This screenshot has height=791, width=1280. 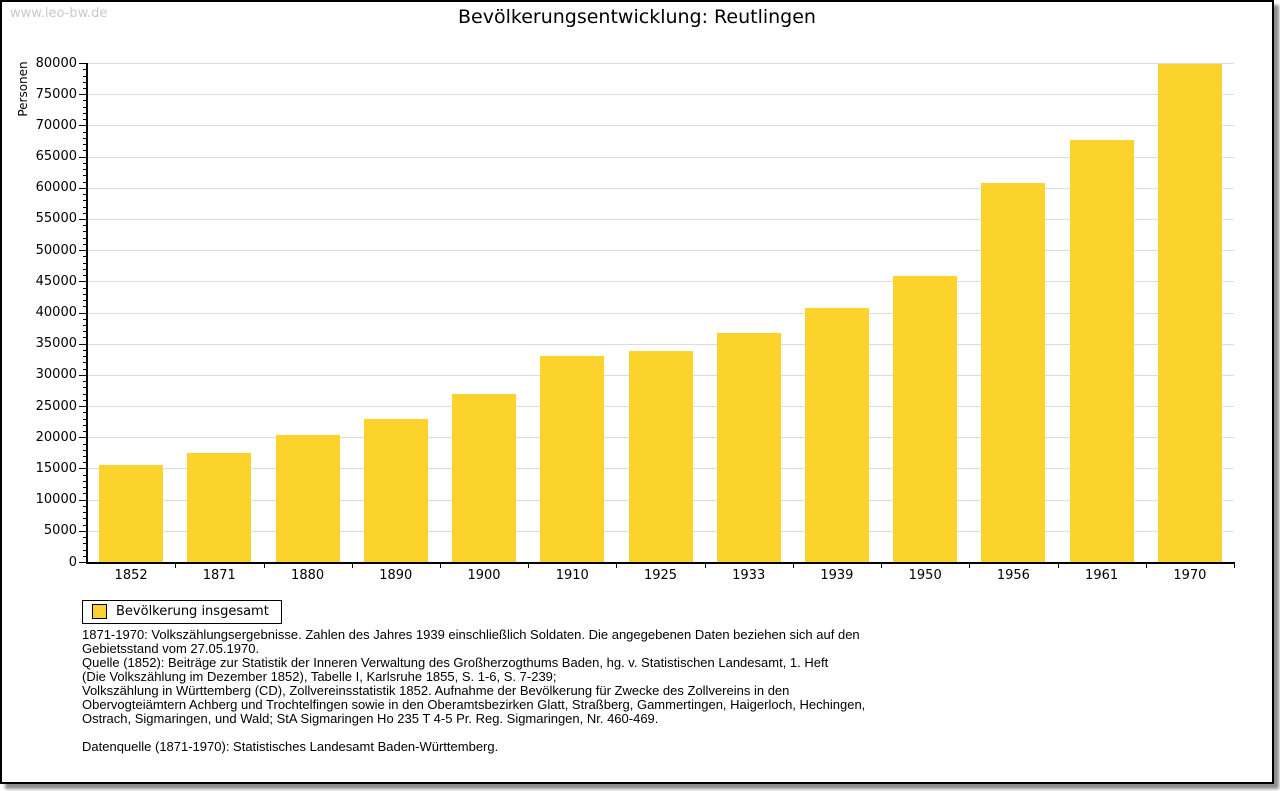 What do you see at coordinates (99, 611) in the screenshot?
I see `legend-swatch-icon` at bounding box center [99, 611].